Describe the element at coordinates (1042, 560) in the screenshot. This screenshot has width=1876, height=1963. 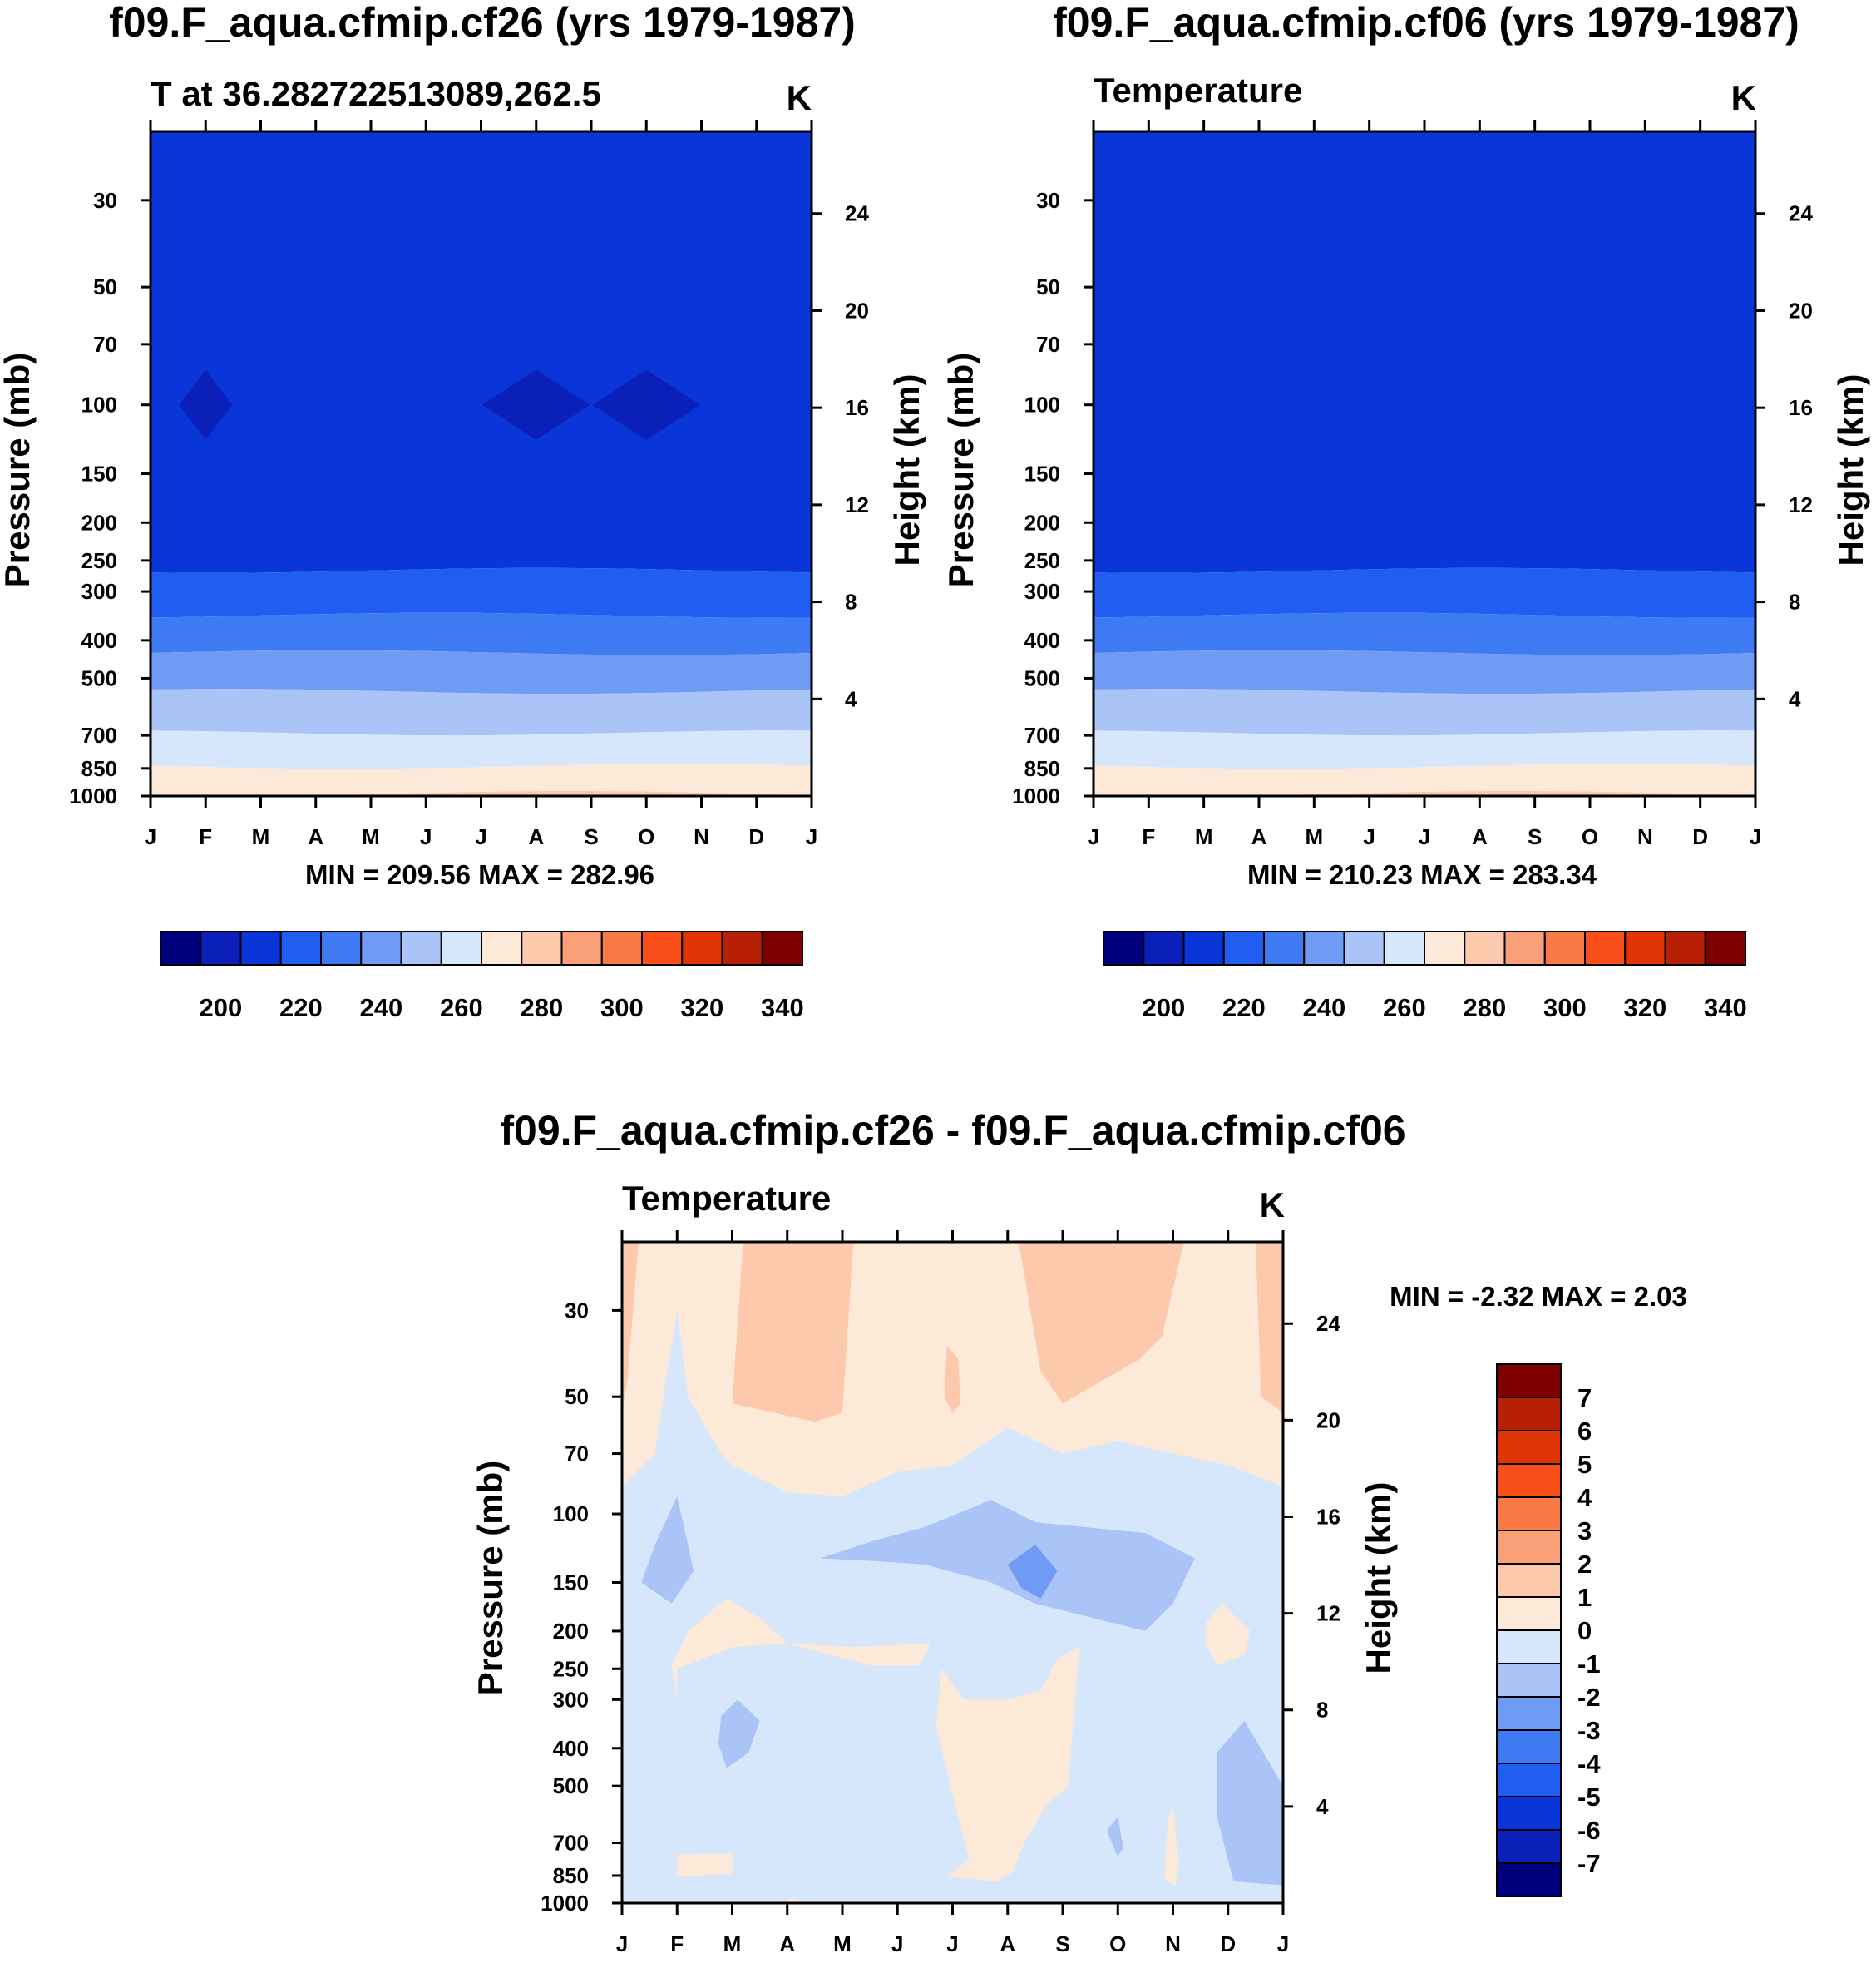
I see `y-tick-label: 250` at that location.